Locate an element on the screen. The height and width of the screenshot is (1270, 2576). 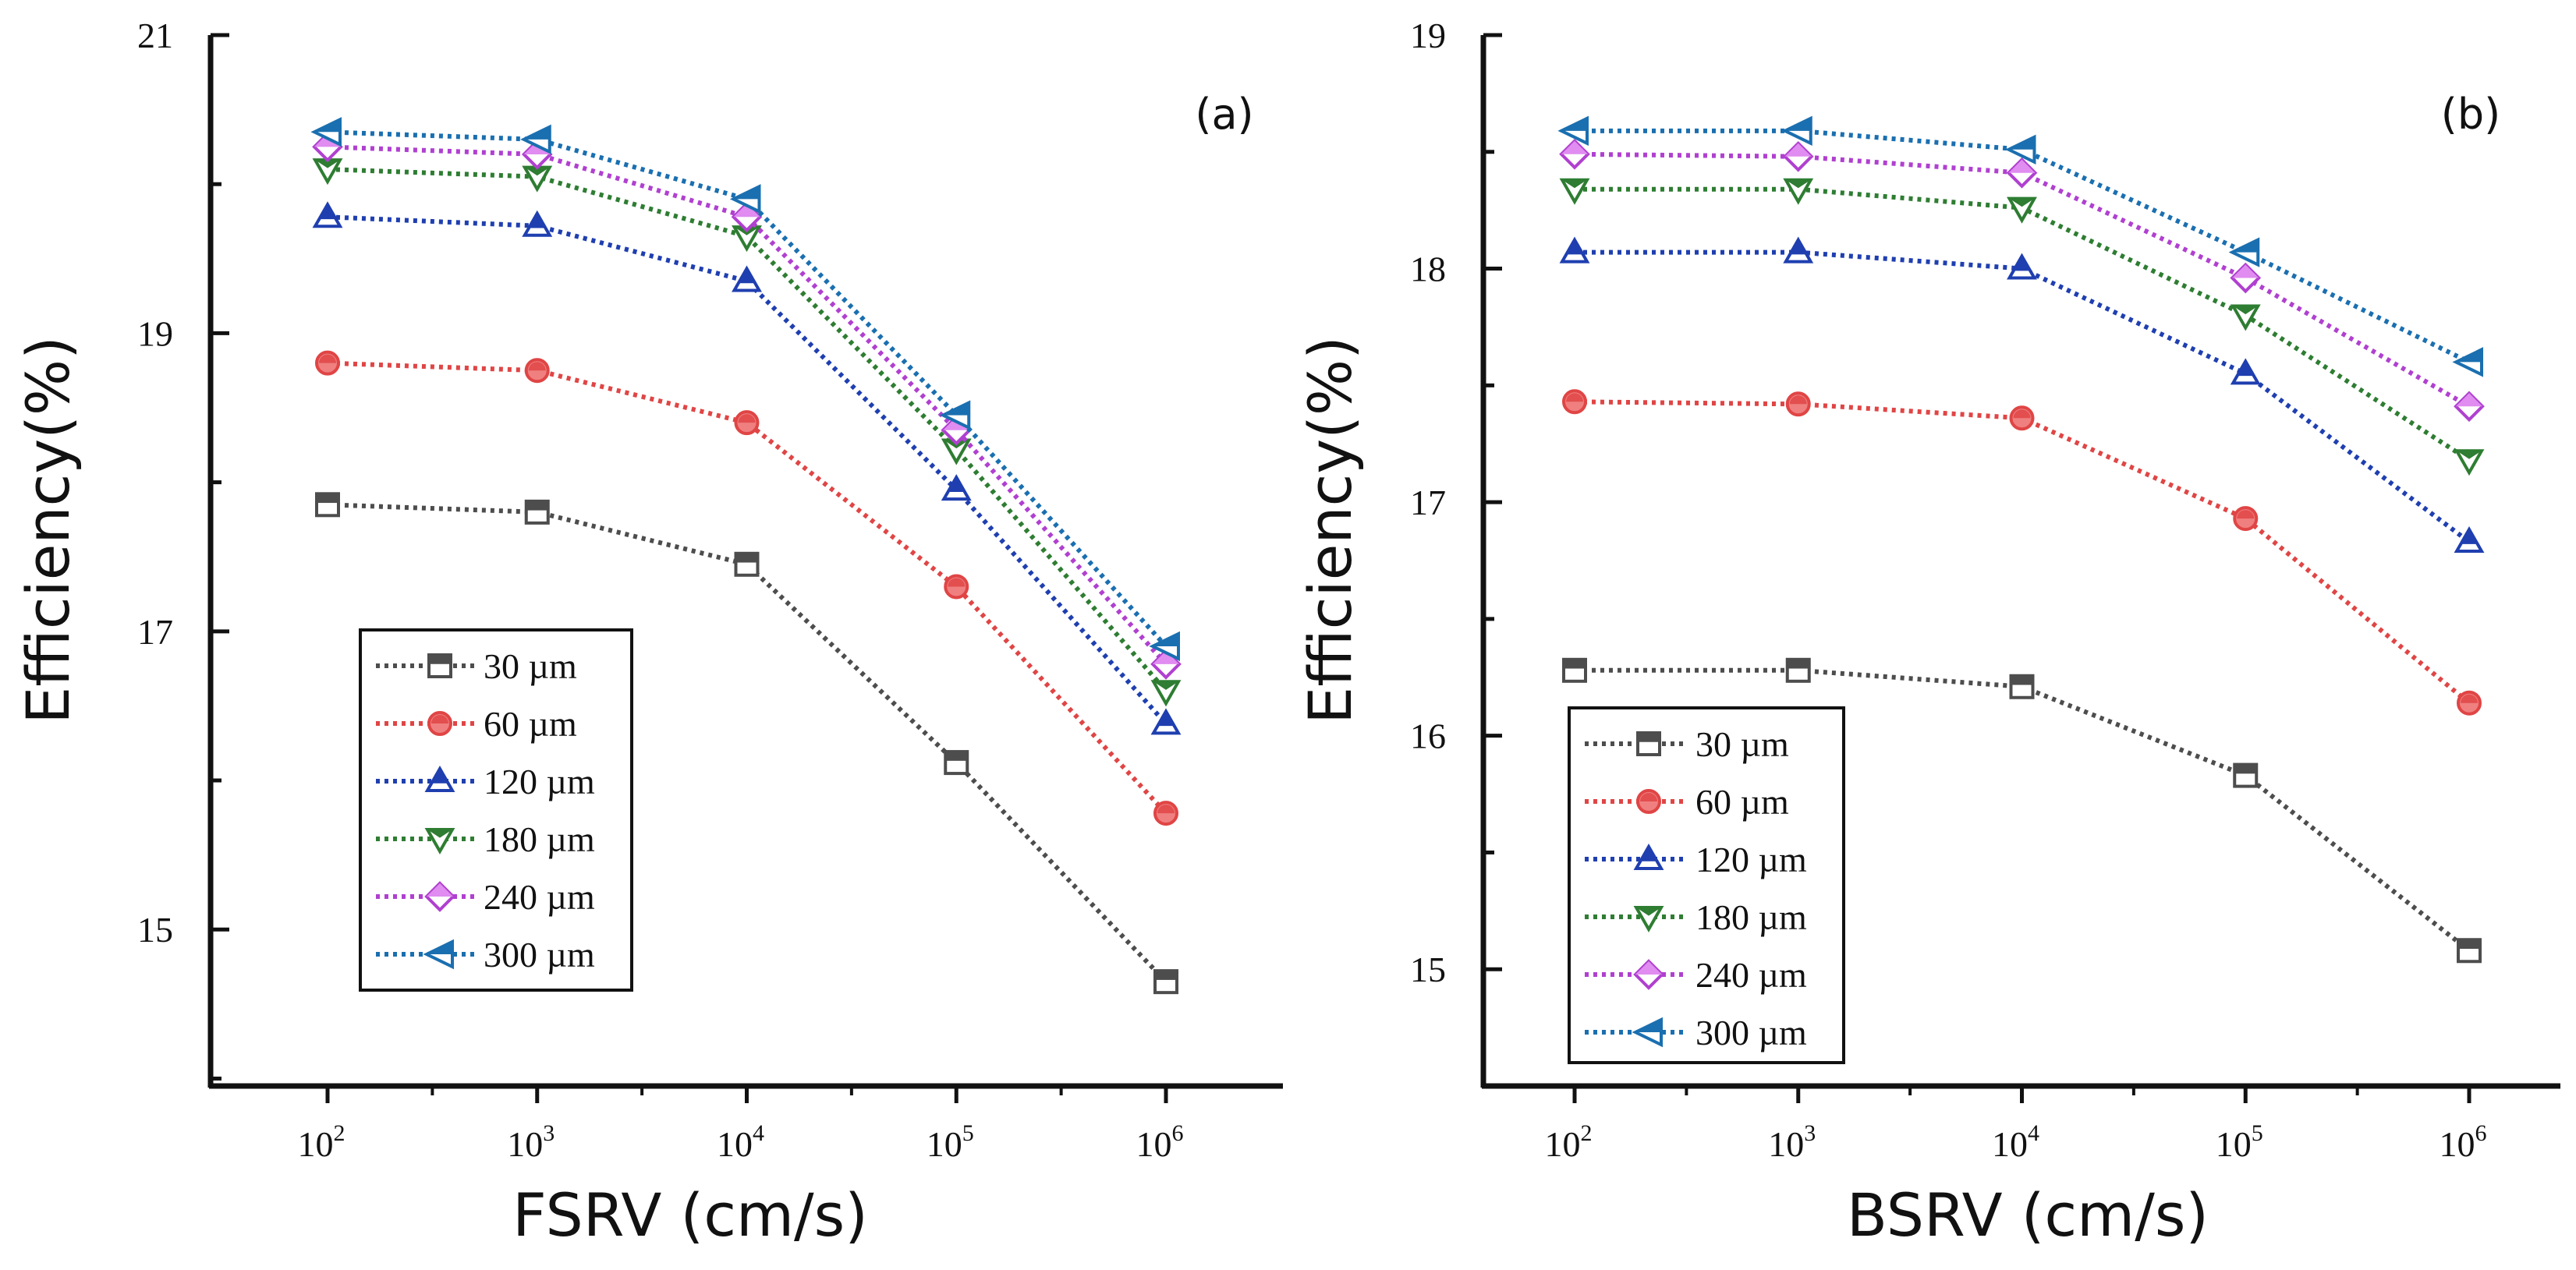
legend-label: 240 µm is located at coordinates (539, 897).